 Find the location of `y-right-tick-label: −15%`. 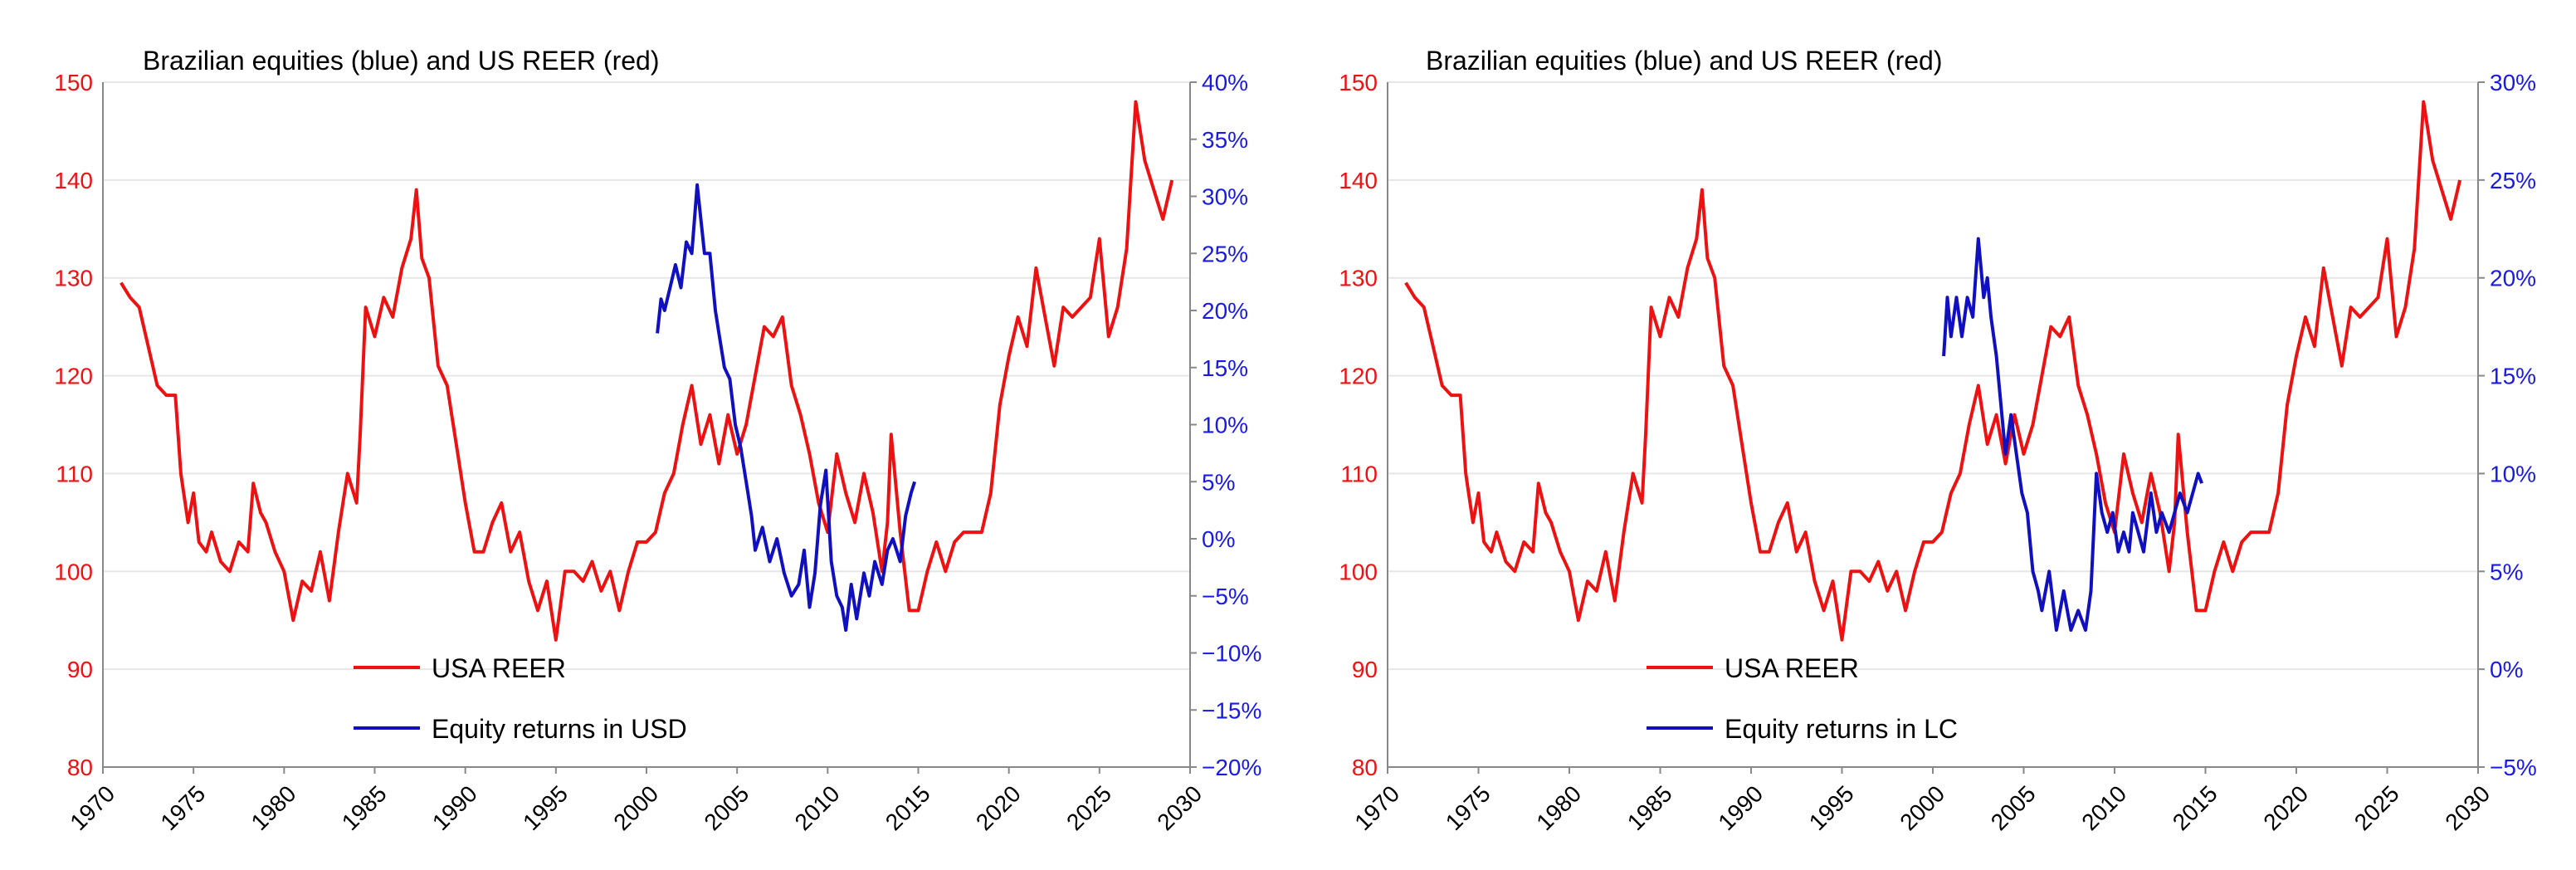

y-right-tick-label: −15% is located at coordinates (1232, 710).